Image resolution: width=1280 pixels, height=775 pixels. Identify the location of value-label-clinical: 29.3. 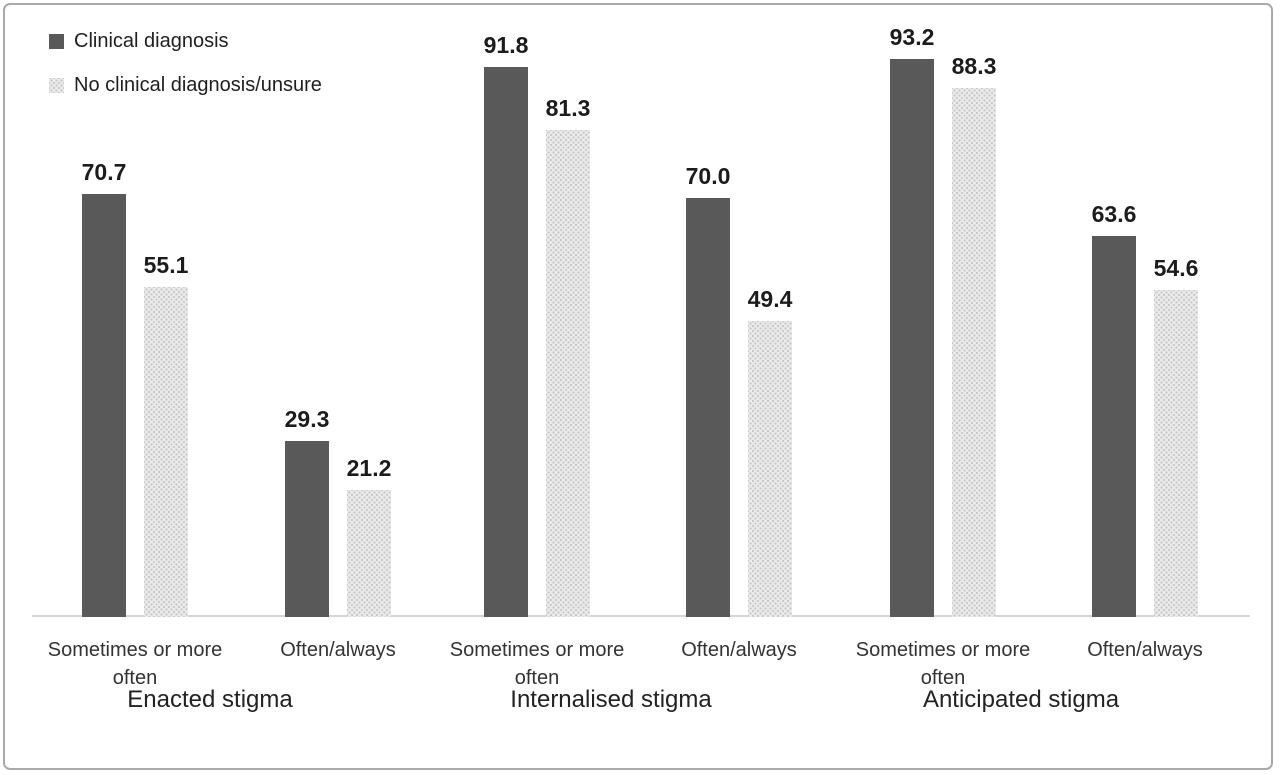
(307, 419).